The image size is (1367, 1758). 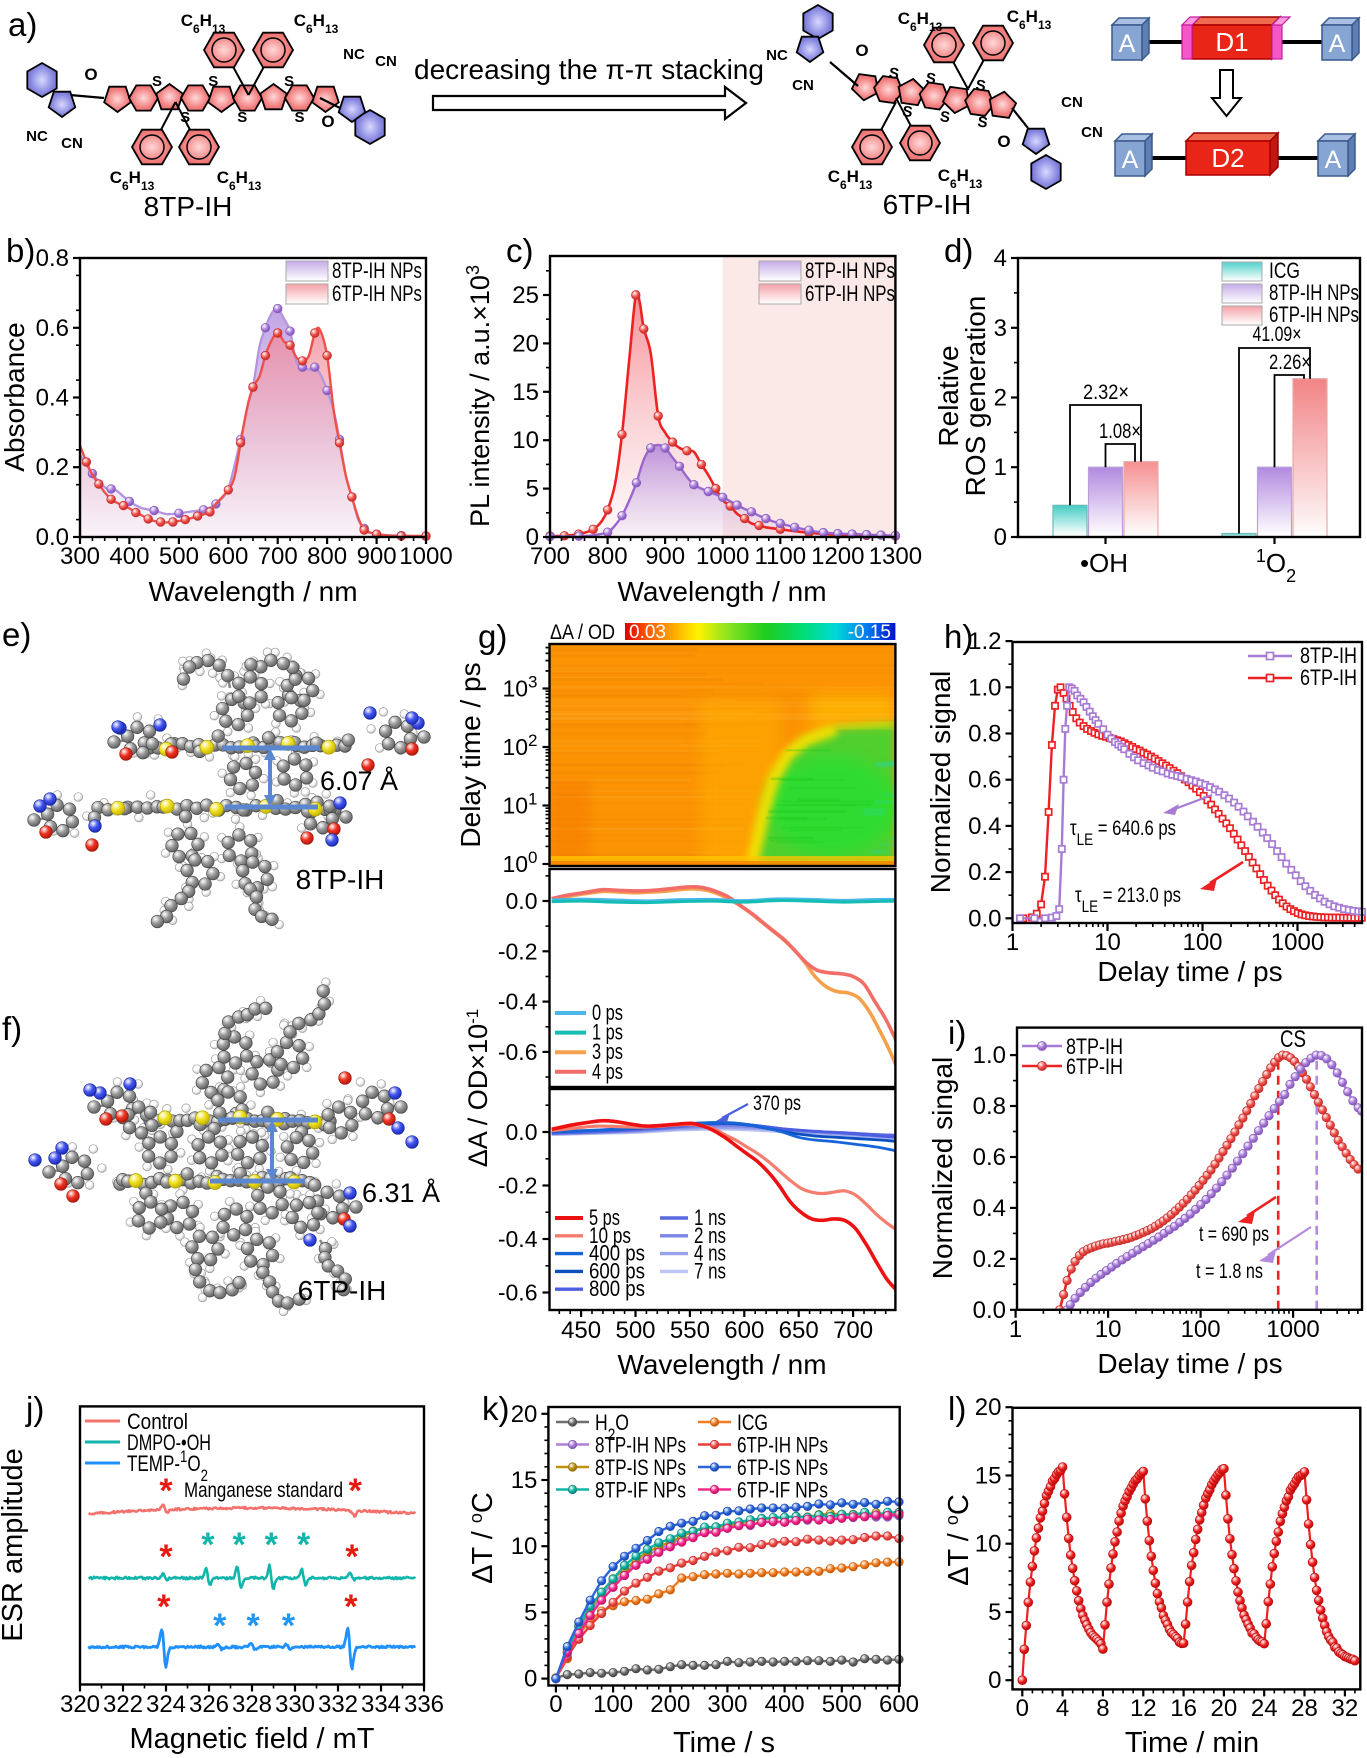 I want to click on svg-text: 400, so click(x=129, y=556).